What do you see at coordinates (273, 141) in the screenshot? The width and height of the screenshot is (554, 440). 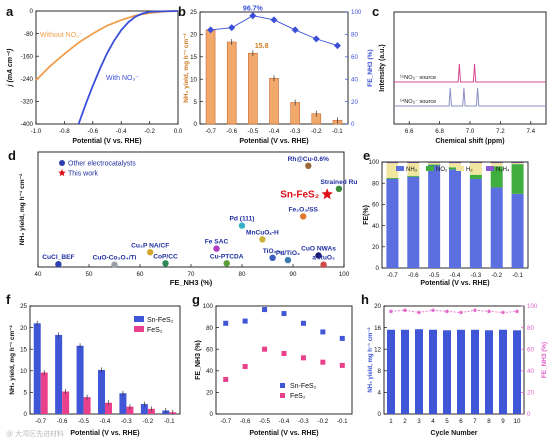 I see `panel-b-xlabel: Potential (V vs. RHE)` at bounding box center [273, 141].